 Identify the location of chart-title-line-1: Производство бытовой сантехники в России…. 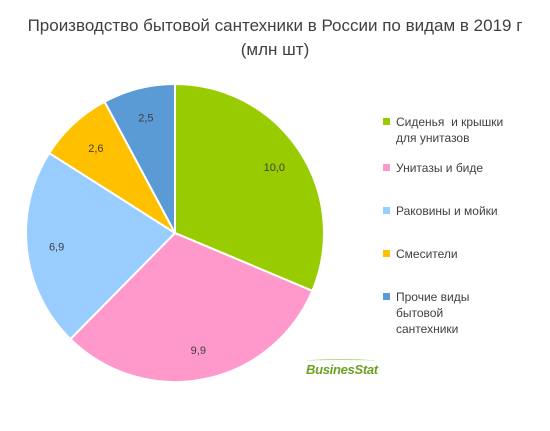
(275, 25).